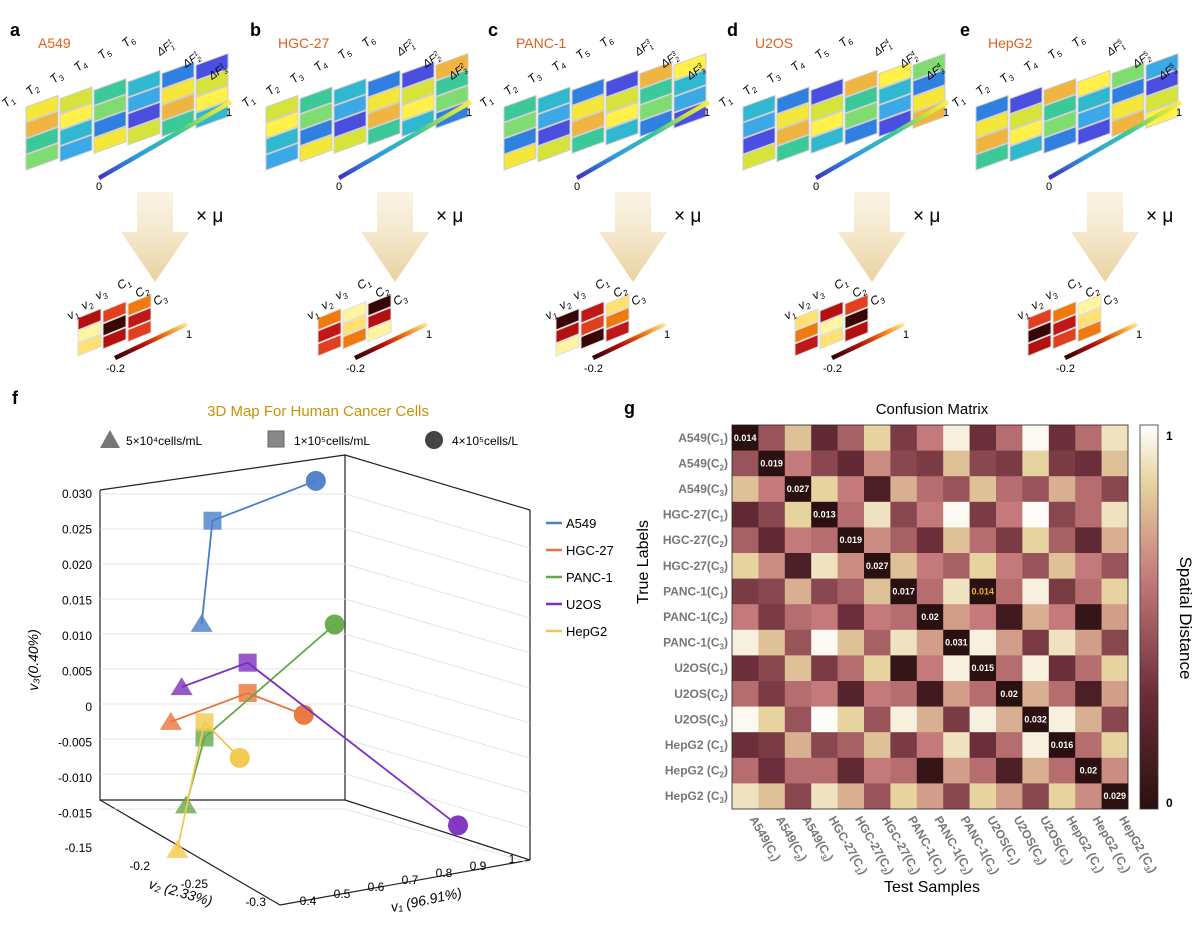 The image size is (1199, 930). Describe the element at coordinates (1139, 335) in the screenshot. I see `bottom-colorbar-max: 1` at that location.